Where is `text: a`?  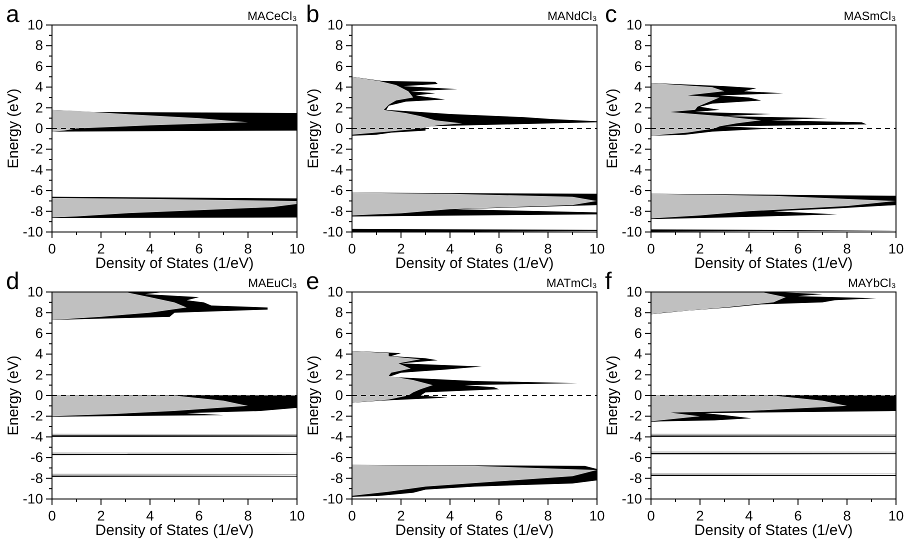 text: a is located at coordinates (13, 14).